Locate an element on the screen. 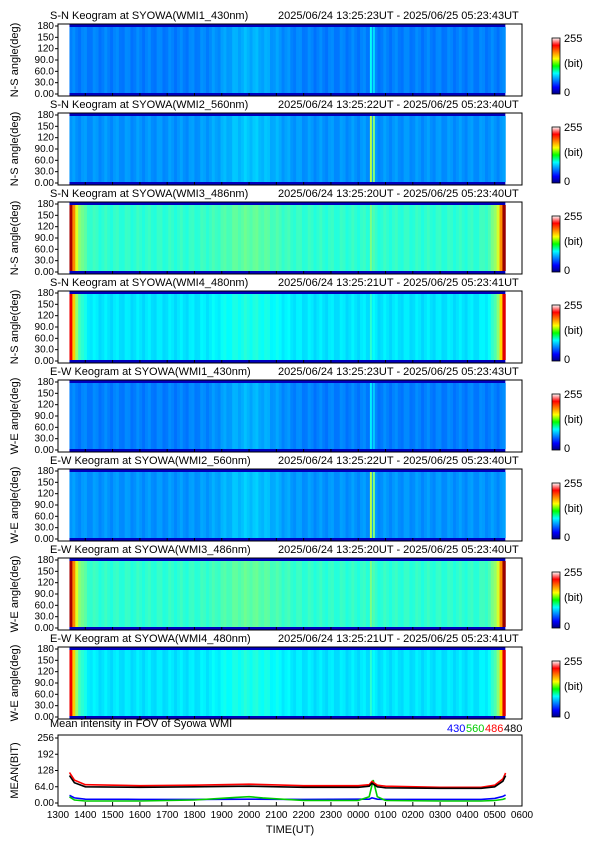  keogram-ytick-label: 90.0 is located at coordinates (45, 416).